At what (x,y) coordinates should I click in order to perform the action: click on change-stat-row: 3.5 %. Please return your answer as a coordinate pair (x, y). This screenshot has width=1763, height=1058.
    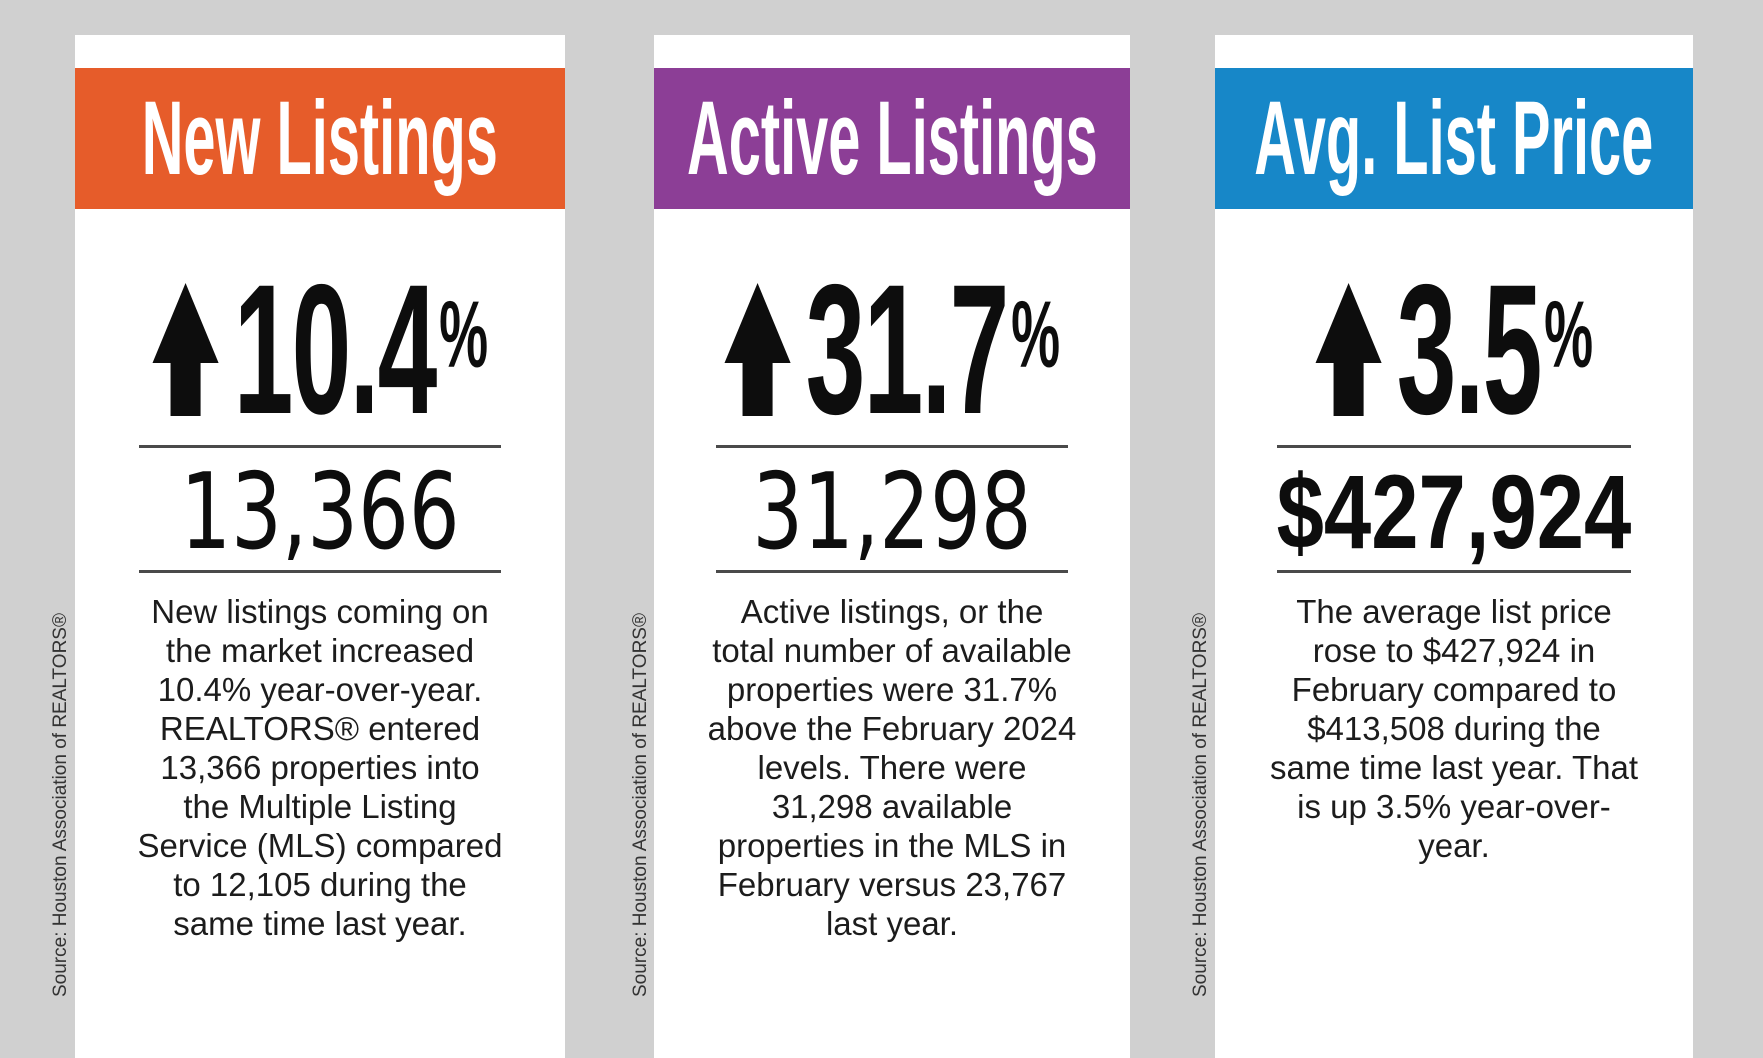
    Looking at the image, I should click on (1454, 350).